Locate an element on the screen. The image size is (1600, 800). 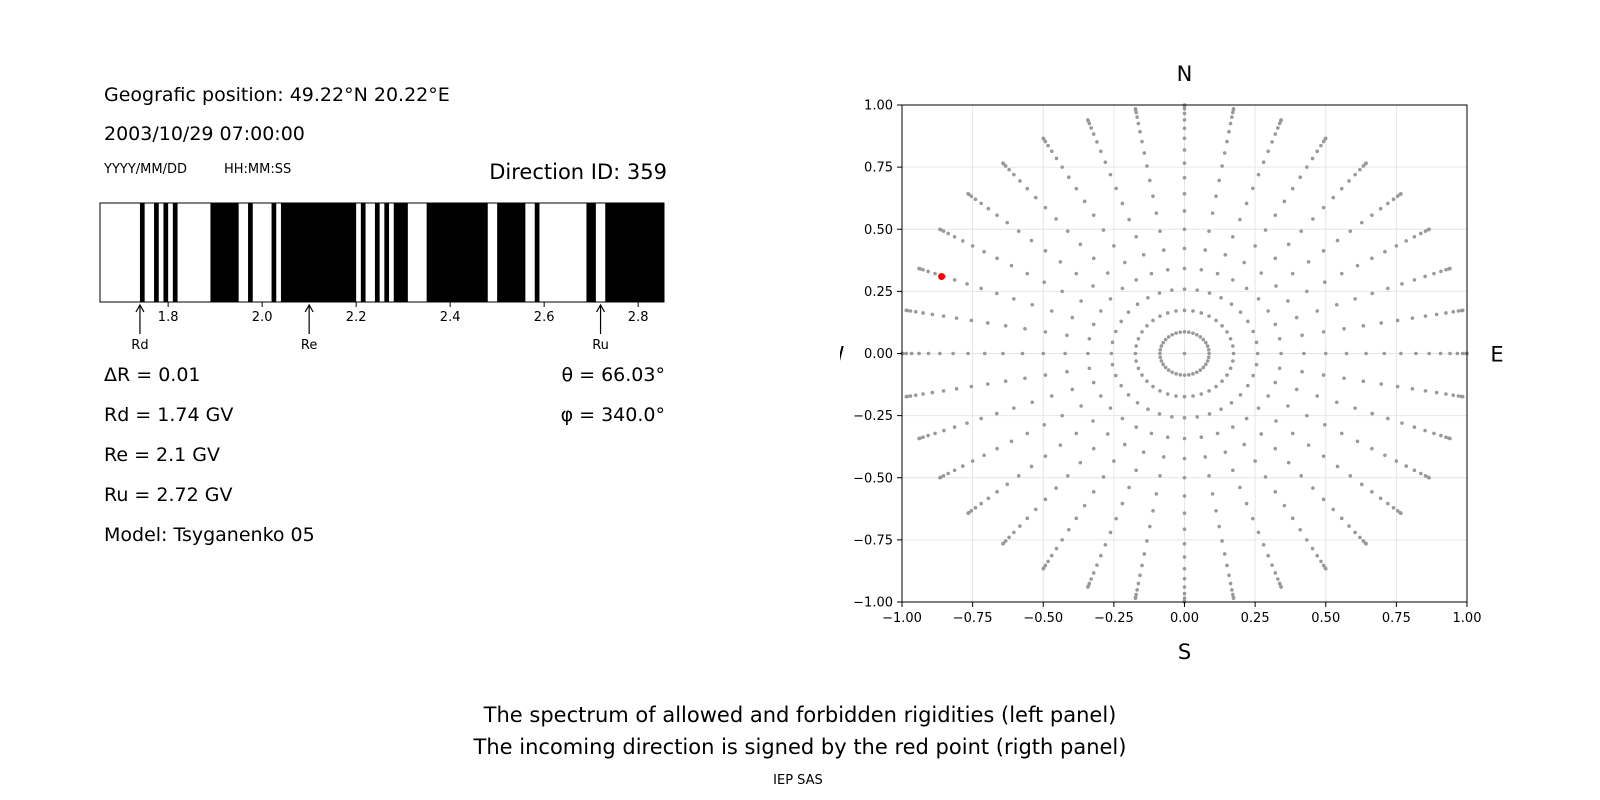
x-tick-label: −0.50 is located at coordinates (1043, 618).